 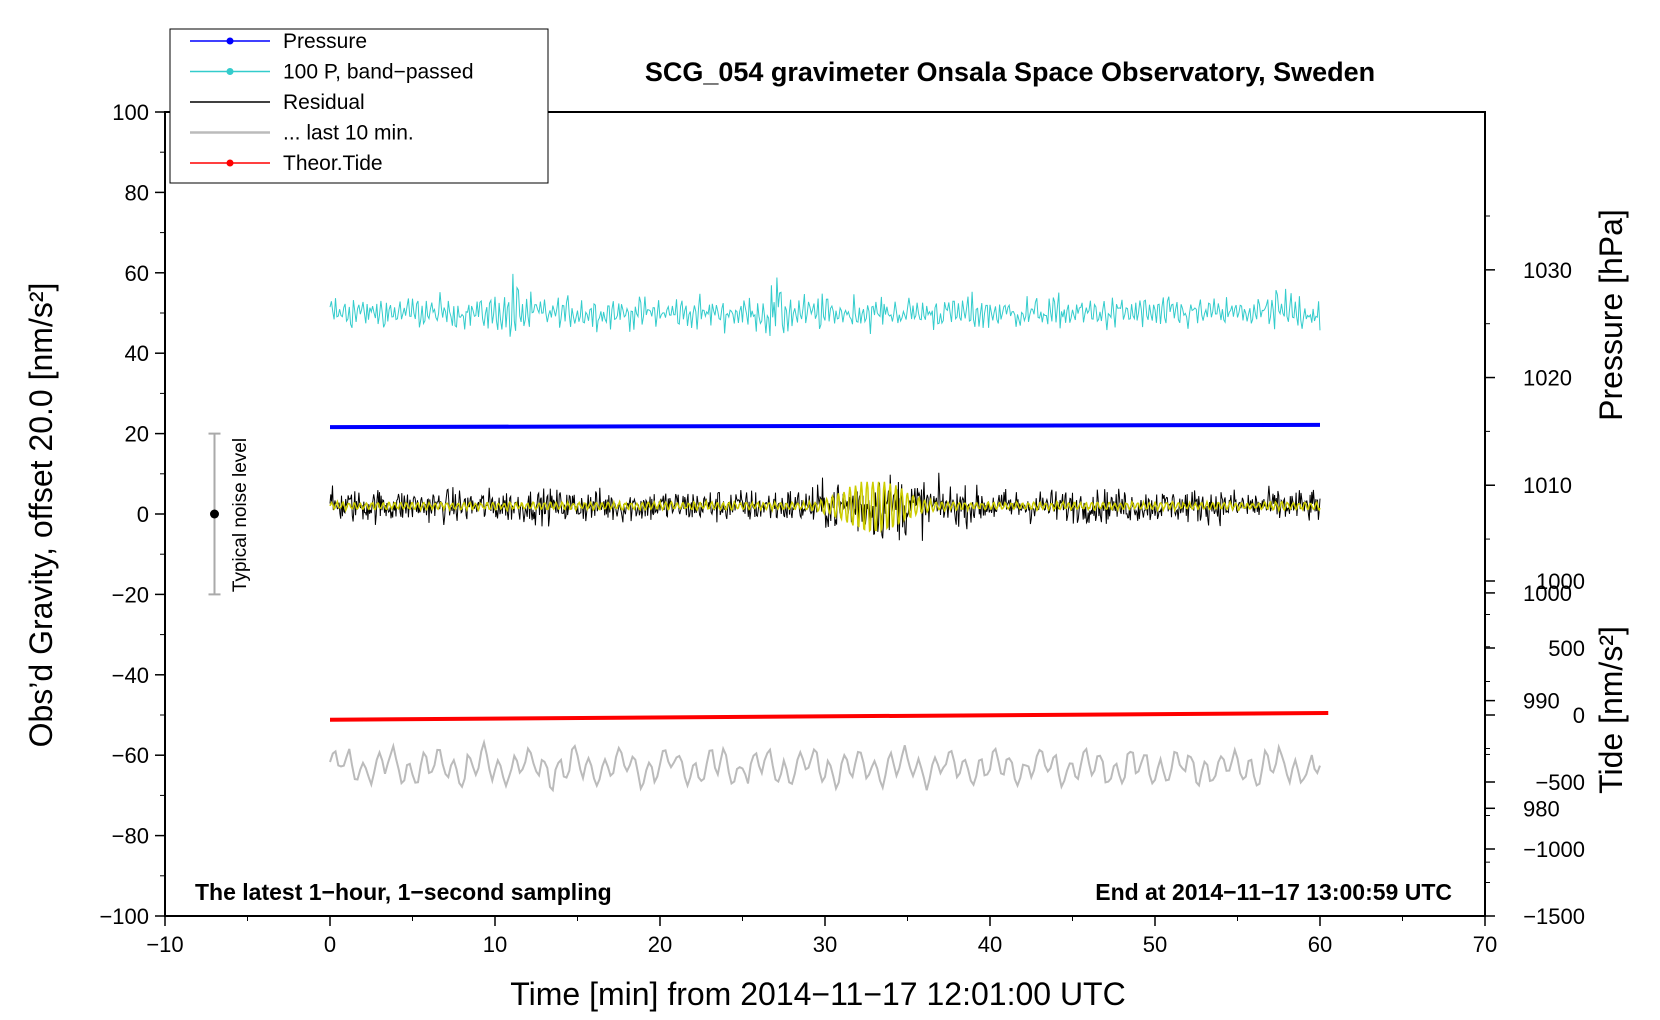 What do you see at coordinates (130, 594) in the screenshot?
I see `y-left-tick-label: −20` at bounding box center [130, 594].